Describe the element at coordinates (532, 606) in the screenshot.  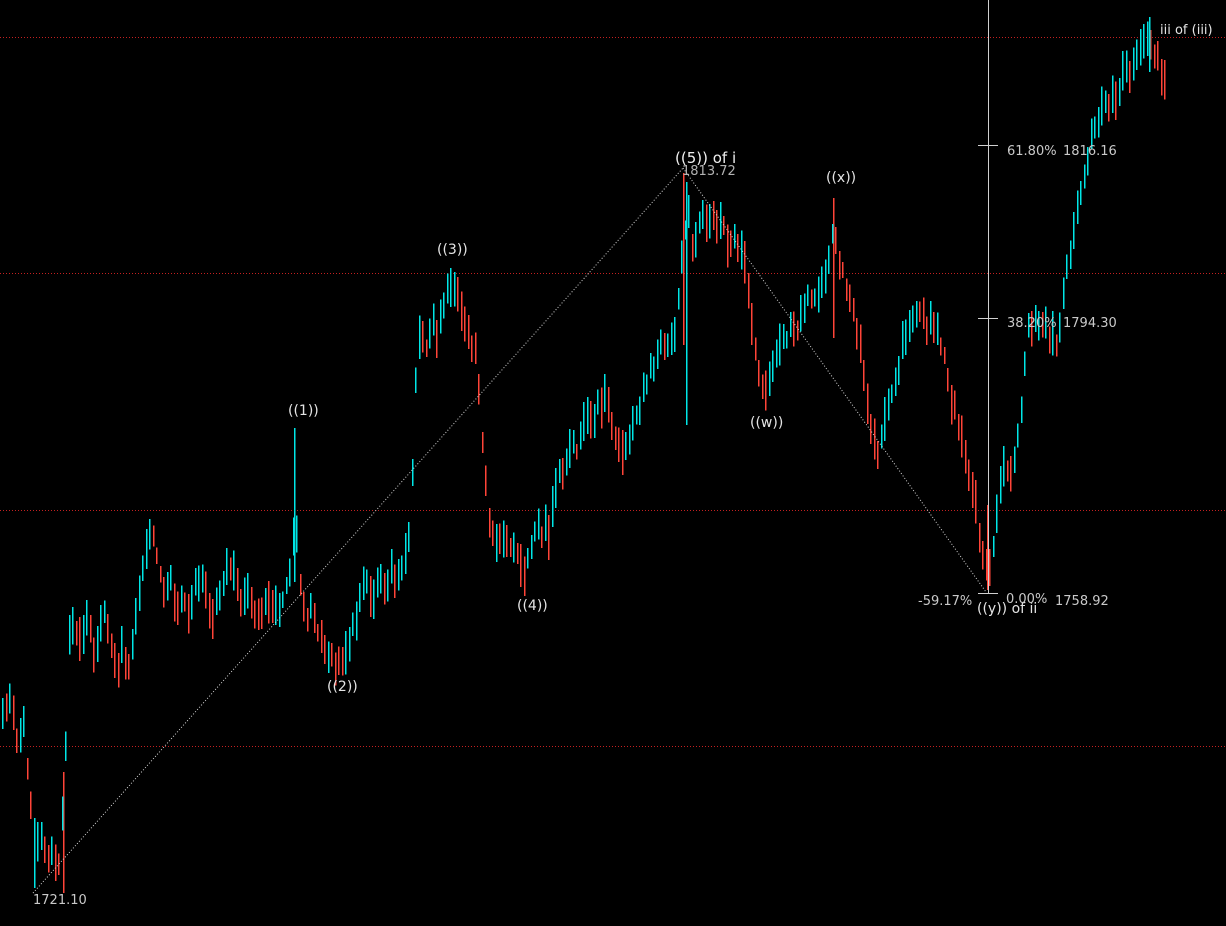
I see `wave-label-4: ((4))` at that location.